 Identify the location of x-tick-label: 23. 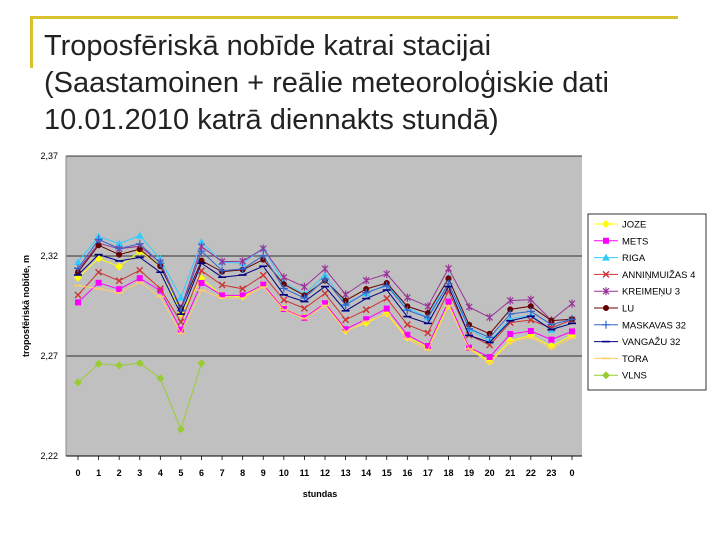
(551, 473).